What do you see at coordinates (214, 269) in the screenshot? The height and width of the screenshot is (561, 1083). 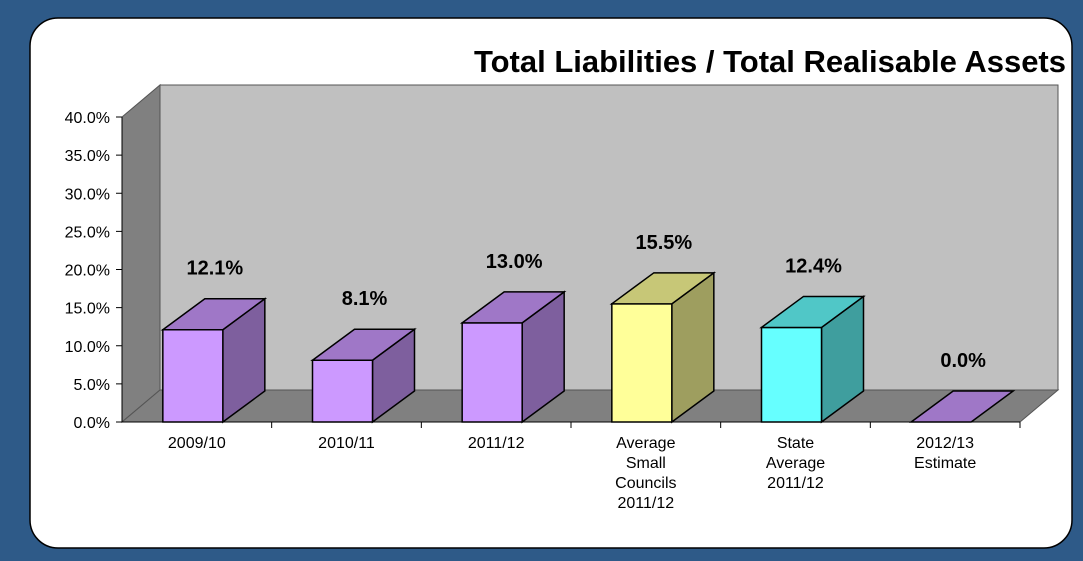 I see `value-label: 12.1%` at bounding box center [214, 269].